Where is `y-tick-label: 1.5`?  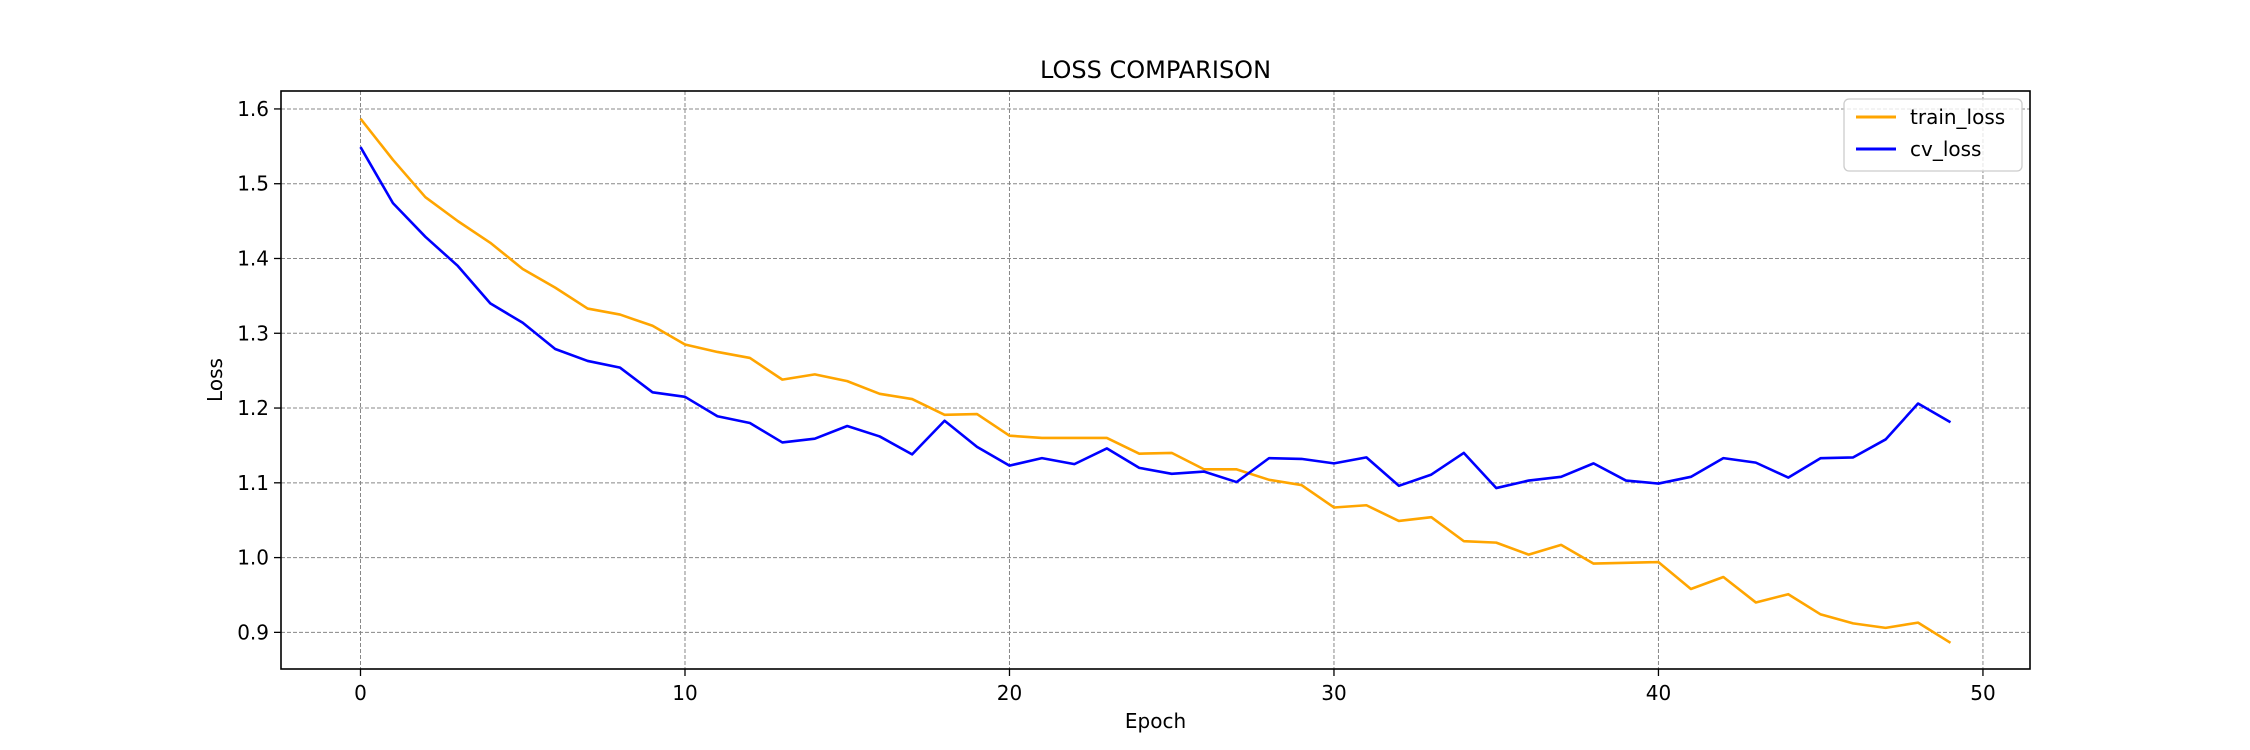
y-tick-label: 1.5 is located at coordinates (253, 184).